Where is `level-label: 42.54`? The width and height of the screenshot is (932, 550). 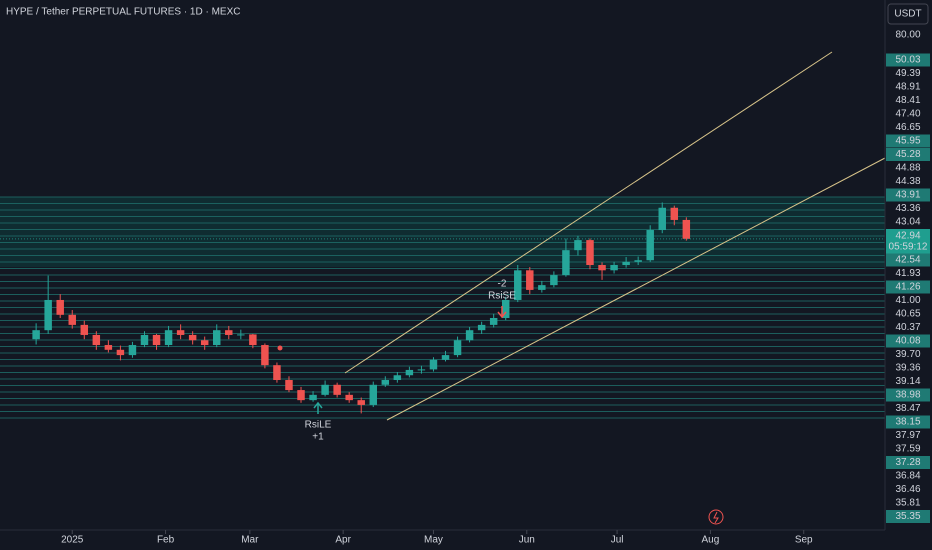 level-label: 42.54 is located at coordinates (907, 260).